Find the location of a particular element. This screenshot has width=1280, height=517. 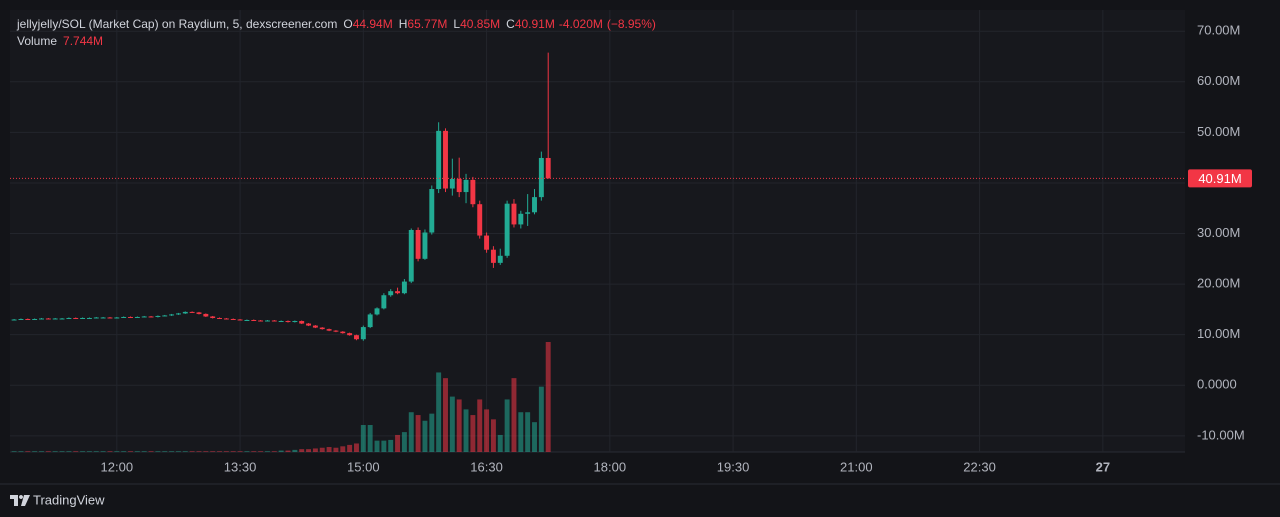

x-tick-label: 21:00 is located at coordinates (856, 466).